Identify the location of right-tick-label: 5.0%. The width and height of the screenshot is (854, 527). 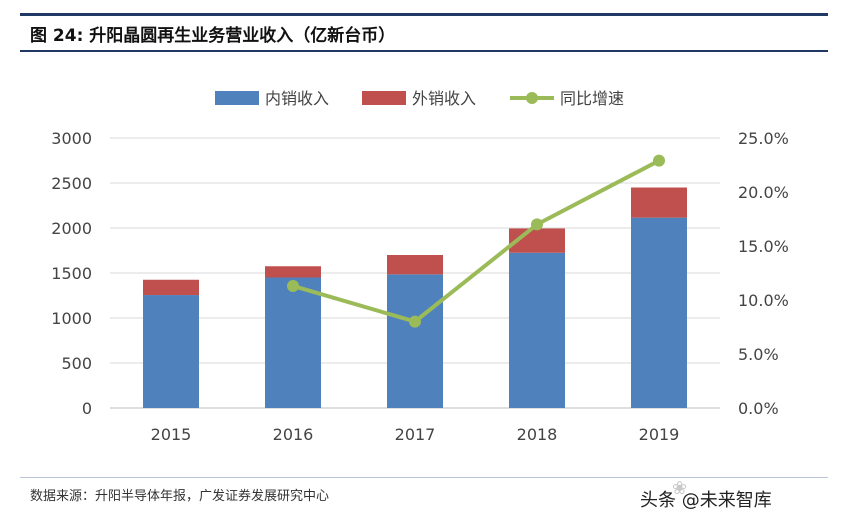
(758, 354).